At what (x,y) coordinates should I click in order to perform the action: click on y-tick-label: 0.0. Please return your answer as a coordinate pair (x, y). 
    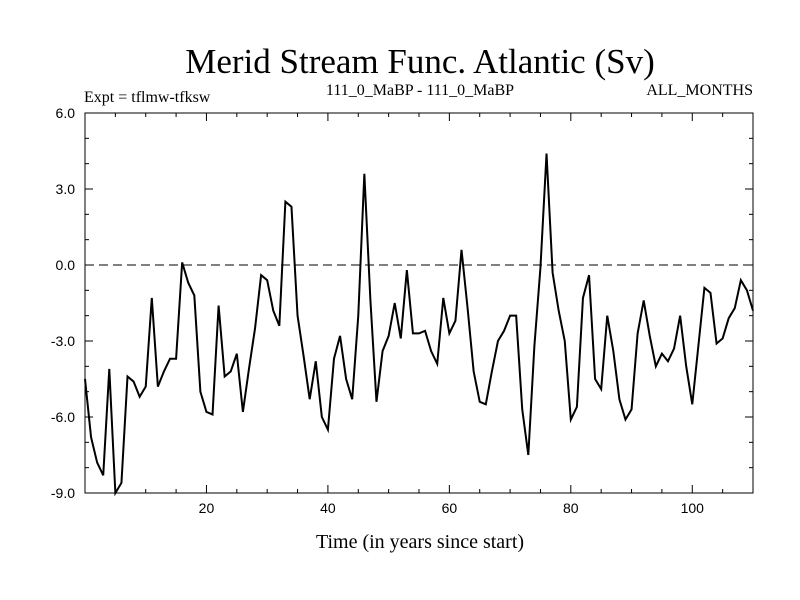
    Looking at the image, I should click on (66, 265).